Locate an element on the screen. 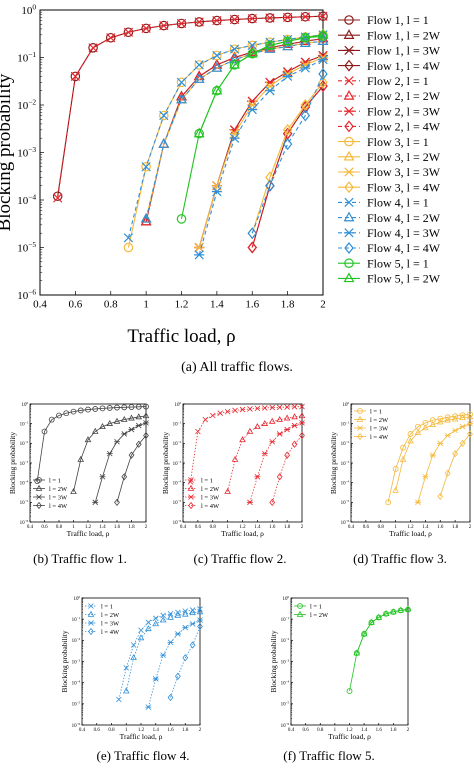 The height and width of the screenshot is (769, 474). x-tick-label: 1.4 is located at coordinates (364, 730).